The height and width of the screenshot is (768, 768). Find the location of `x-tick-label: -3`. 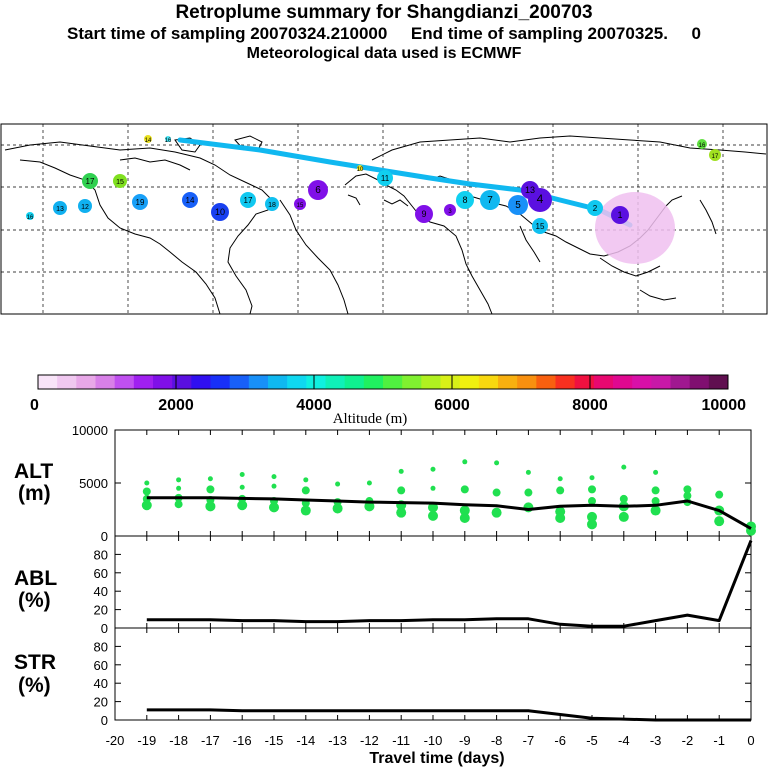

x-tick-label: -3 is located at coordinates (656, 740).